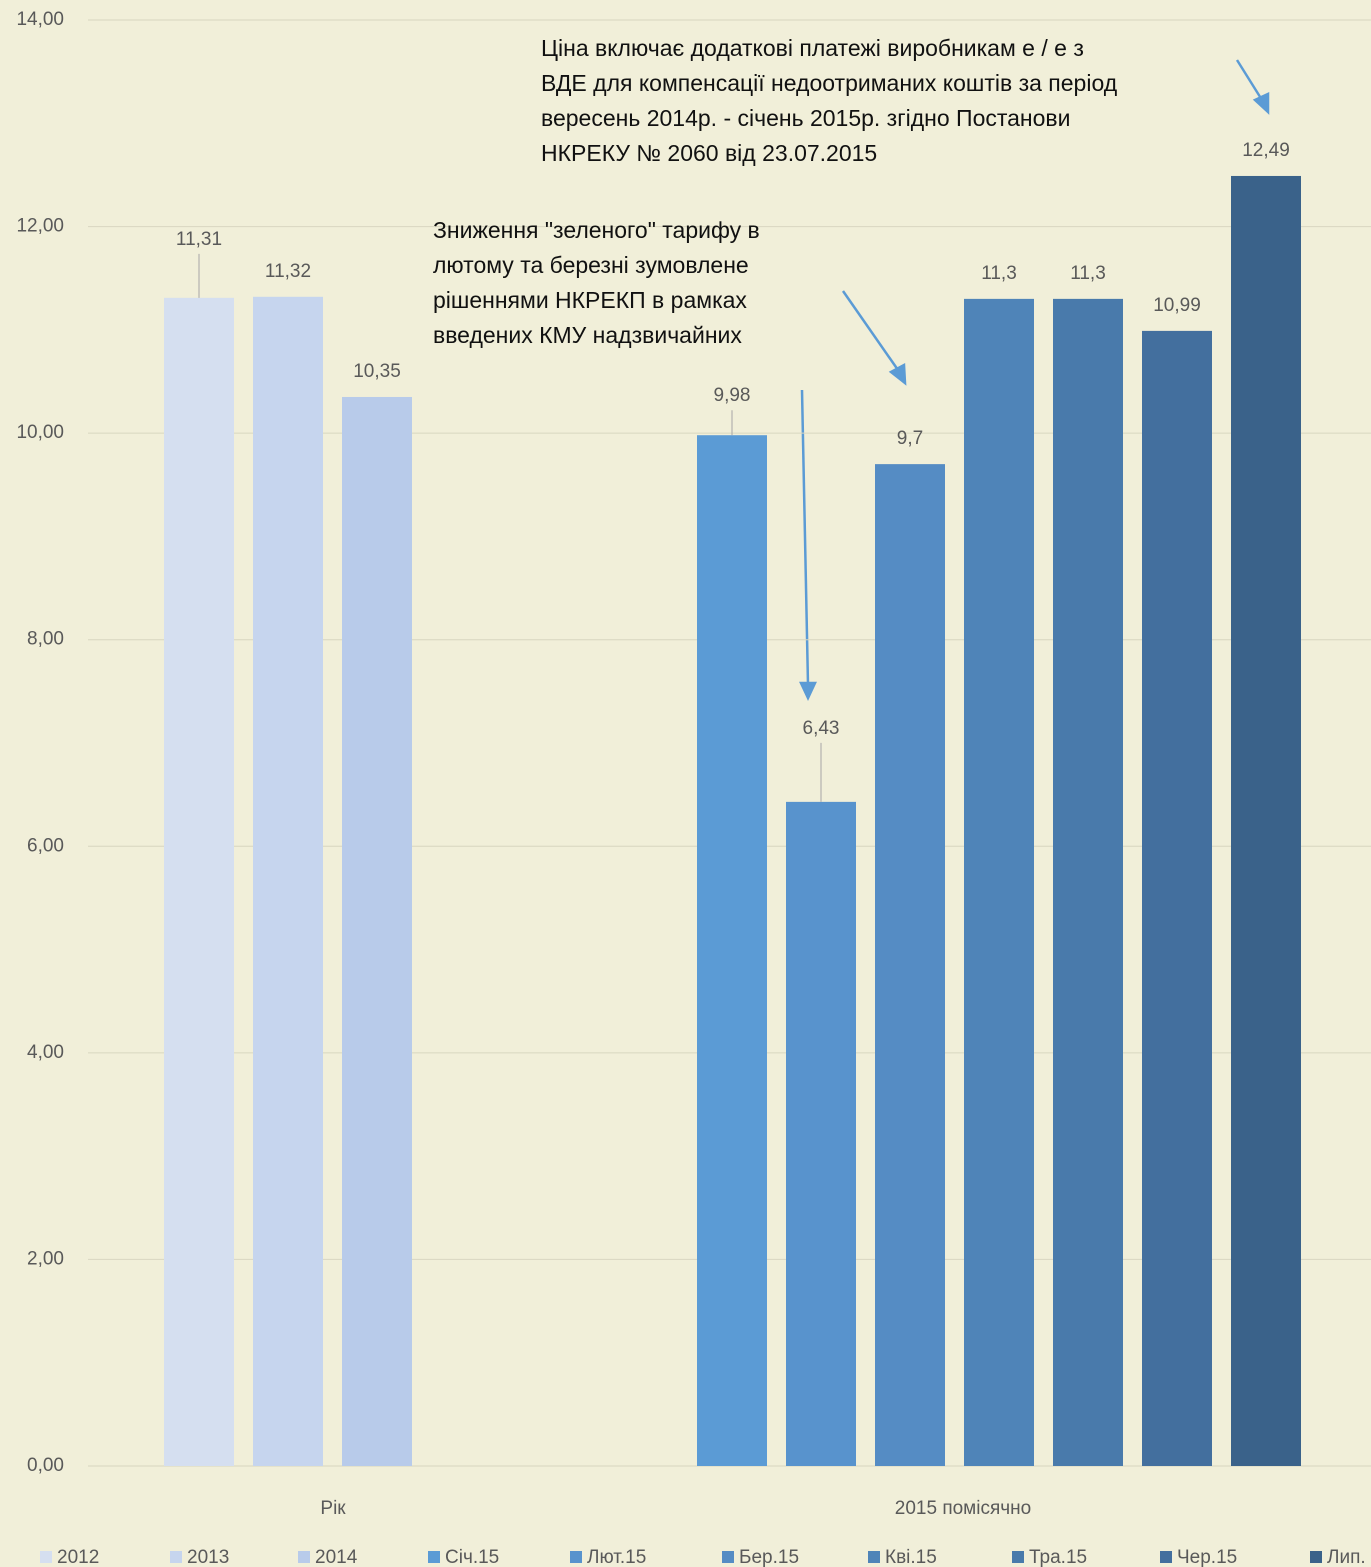 The height and width of the screenshot is (1567, 1371). I want to click on data-label: 12,49, so click(1266, 150).